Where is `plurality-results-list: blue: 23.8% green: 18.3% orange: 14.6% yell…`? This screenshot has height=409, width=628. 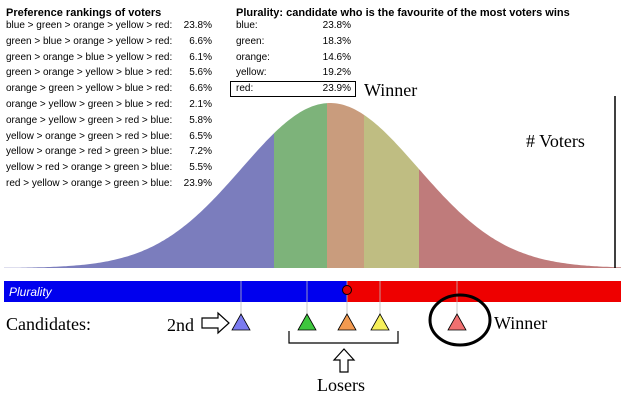 plurality-results-list: blue: 23.8% green: 18.3% orange: 14.6% yell… is located at coordinates (293, 57).